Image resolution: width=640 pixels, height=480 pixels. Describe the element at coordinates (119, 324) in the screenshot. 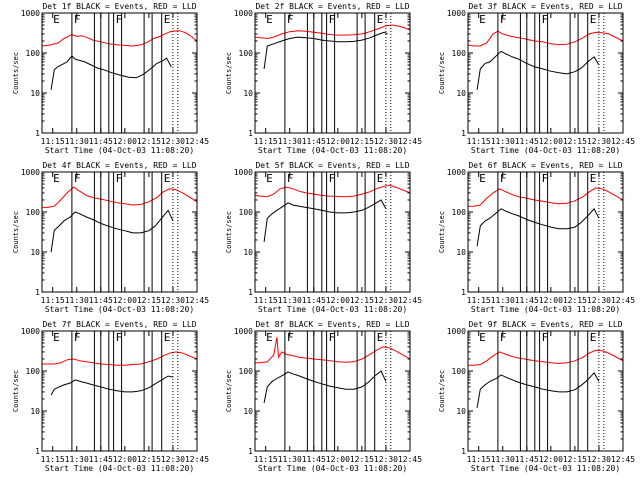

I see `chart-title: Det 7f BLACK = Events, RED = LLD` at that location.